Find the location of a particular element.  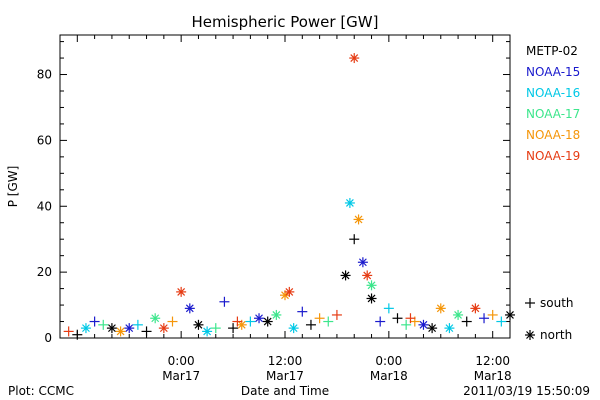

y-tick-label: 40 is located at coordinates (44, 206).